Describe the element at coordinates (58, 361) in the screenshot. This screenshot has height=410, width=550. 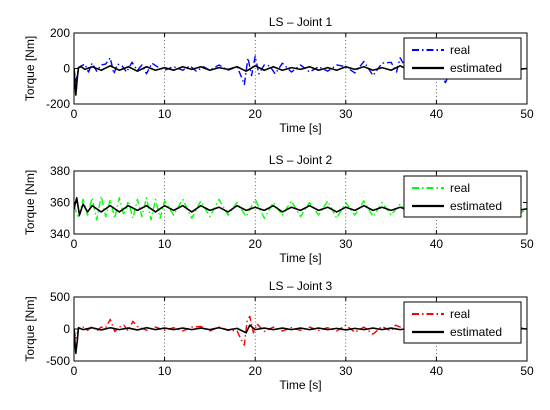
I see `y-tick-label: -500` at that location.